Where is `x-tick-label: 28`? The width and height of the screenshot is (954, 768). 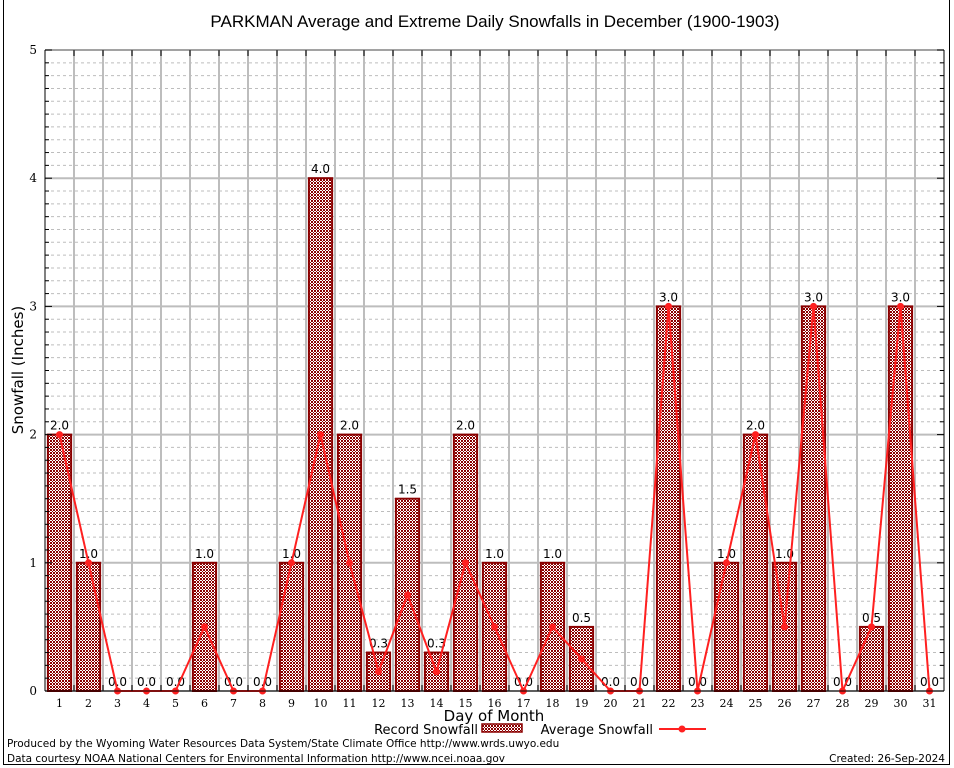 x-tick-label: 28 is located at coordinates (843, 703).